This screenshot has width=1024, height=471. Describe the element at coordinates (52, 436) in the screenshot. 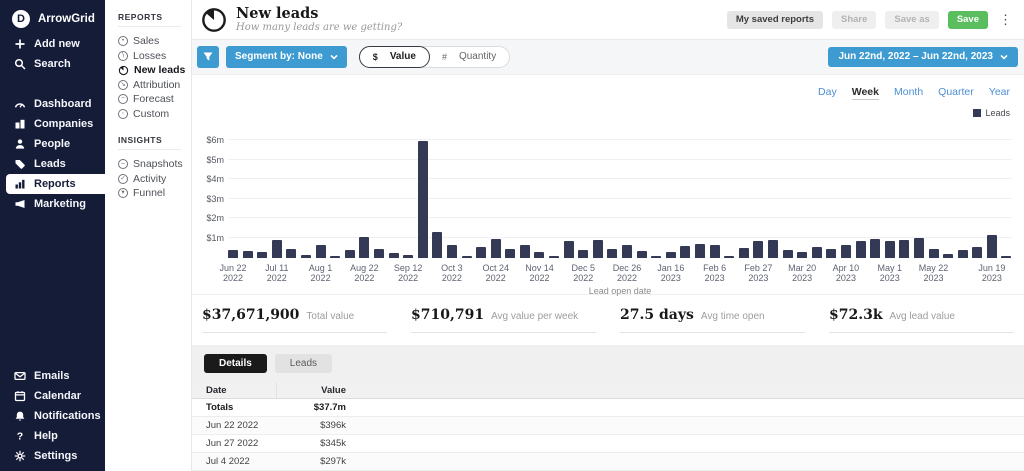

I see `sidebar-item-help: ? Help` at that location.